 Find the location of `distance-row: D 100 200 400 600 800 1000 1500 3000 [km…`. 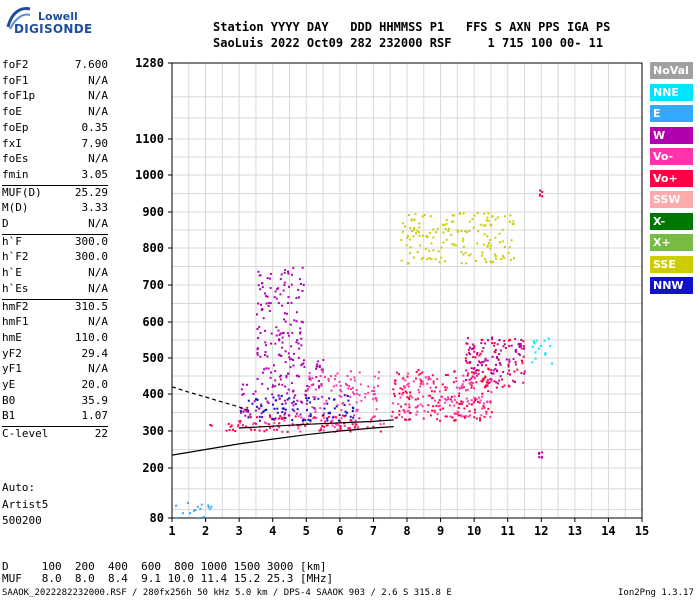

distance-row: D 100 200 400 600 800 1000 1500 3000 [km… is located at coordinates (164, 566).